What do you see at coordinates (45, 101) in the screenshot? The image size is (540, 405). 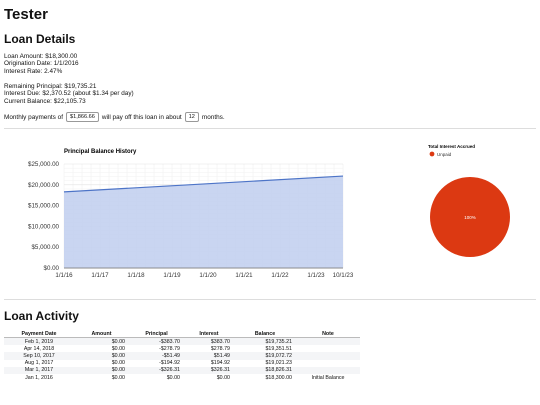 I see `current-balance: Current Balance: $22,105.73` at bounding box center [45, 101].